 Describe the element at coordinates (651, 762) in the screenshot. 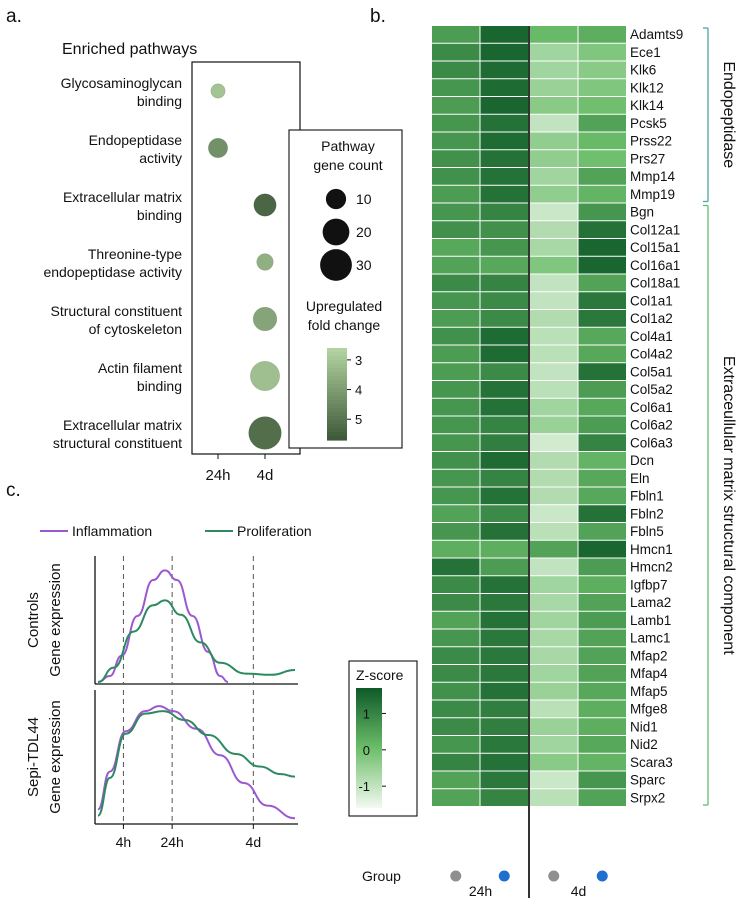

I see `gene-label: Scara3` at that location.